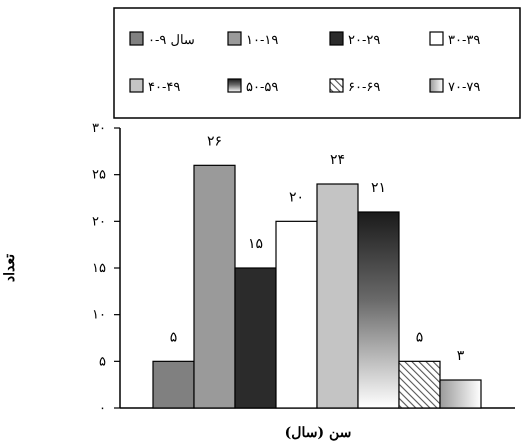  Describe the element at coordinates (99, 268) in the screenshot. I see `y-tick-label: ۱۵` at that location.